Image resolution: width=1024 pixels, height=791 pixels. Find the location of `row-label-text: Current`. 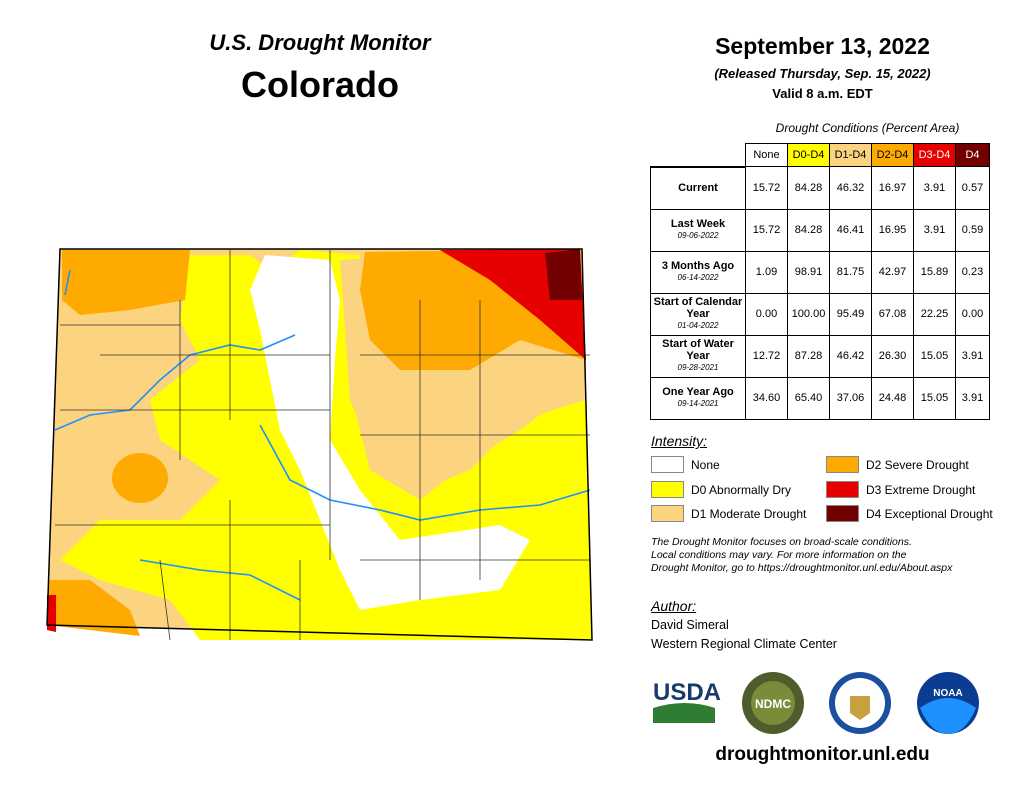

row-label-text: Current is located at coordinates (698, 188).